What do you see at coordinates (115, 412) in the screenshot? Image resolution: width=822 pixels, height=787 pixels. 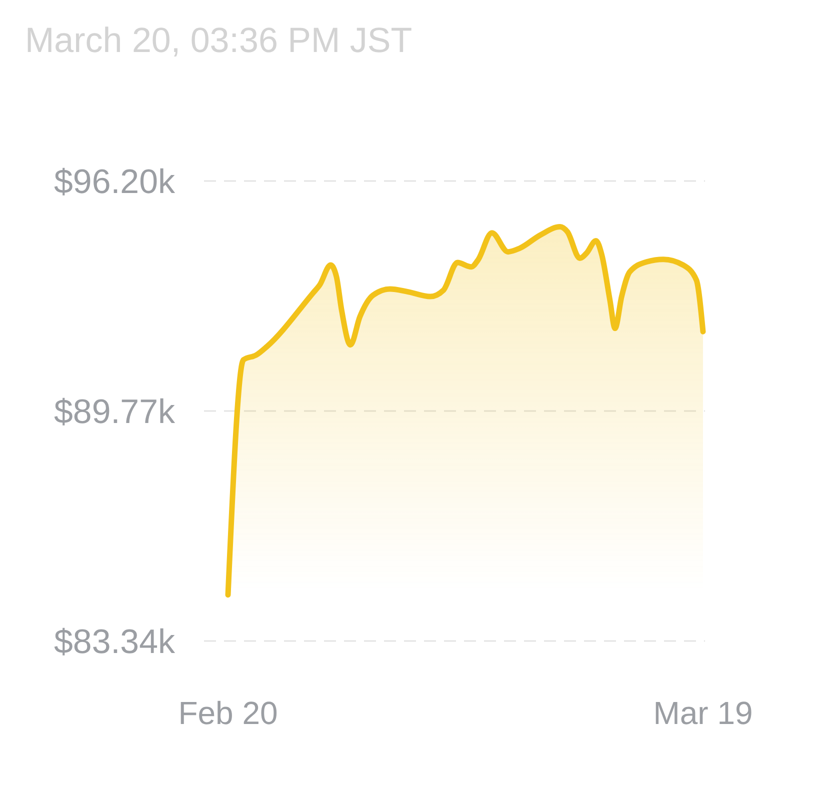 I see `y-tick-label: $89.77k` at bounding box center [115, 412].